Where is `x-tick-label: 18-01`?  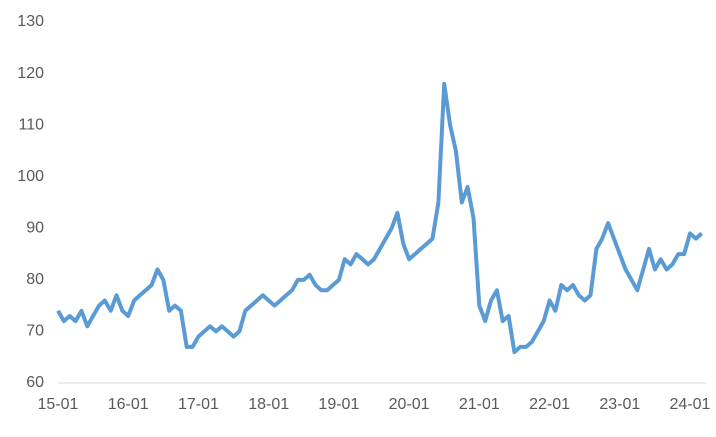 x-tick-label: 18-01 is located at coordinates (268, 404).